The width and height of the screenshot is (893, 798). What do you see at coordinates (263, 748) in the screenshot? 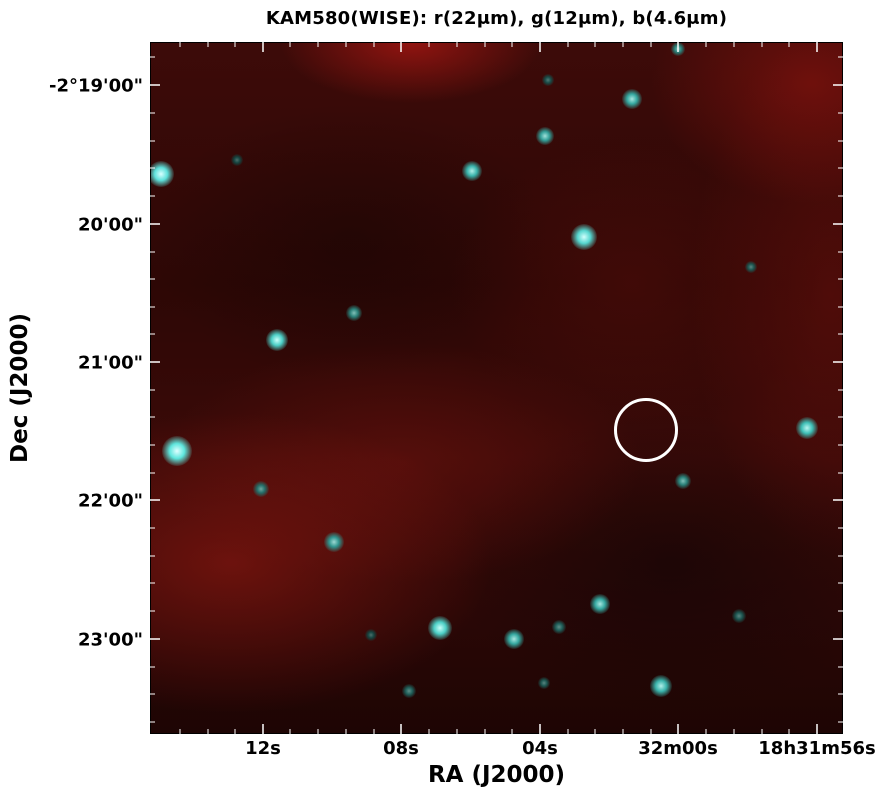
I see `x-tick-label: 12s` at bounding box center [263, 748].